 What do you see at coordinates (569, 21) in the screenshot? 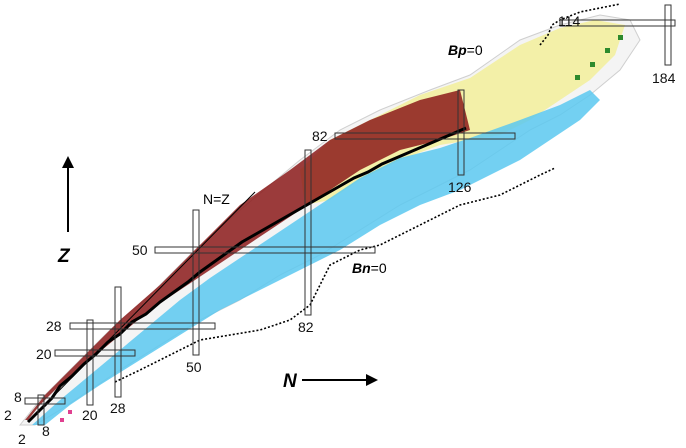
I see `z-magic-114: 114` at bounding box center [569, 21].